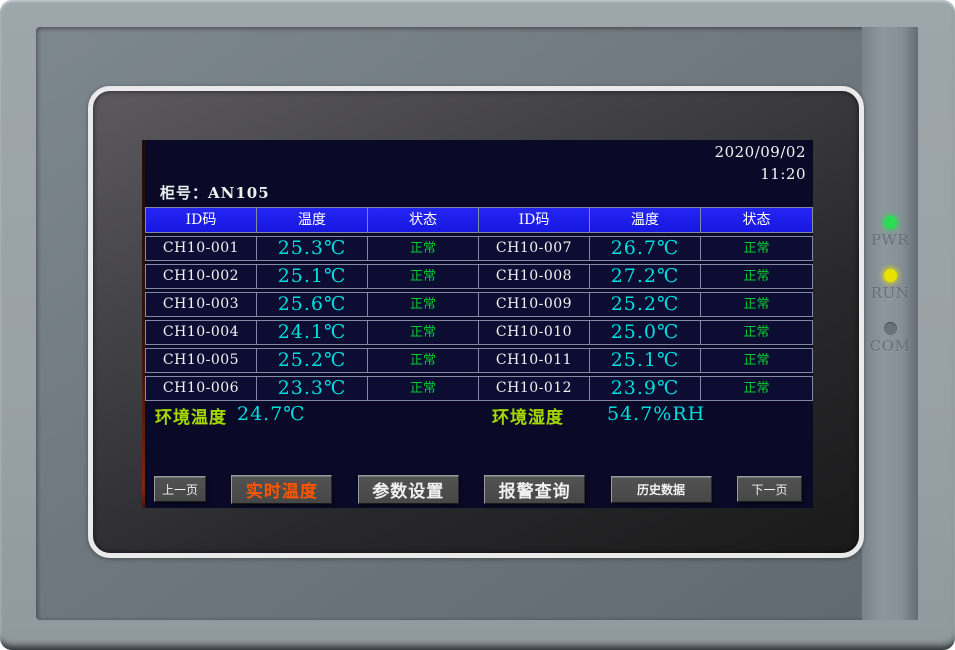 The image size is (955, 650). What do you see at coordinates (528, 418) in the screenshot?
I see `ambient-humidity-label: 环境湿度` at bounding box center [528, 418].